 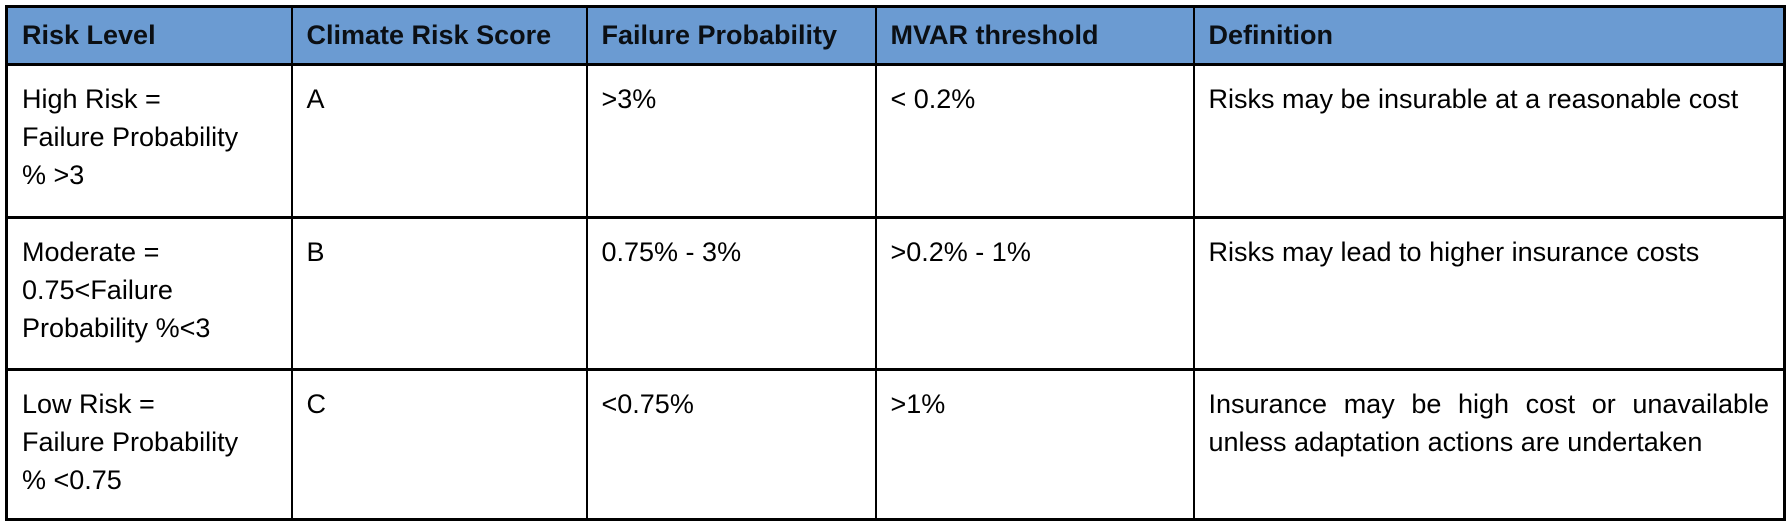 What do you see at coordinates (731, 293) in the screenshot?
I see `cell-failure-probability: 0.75% - 3%` at bounding box center [731, 293].